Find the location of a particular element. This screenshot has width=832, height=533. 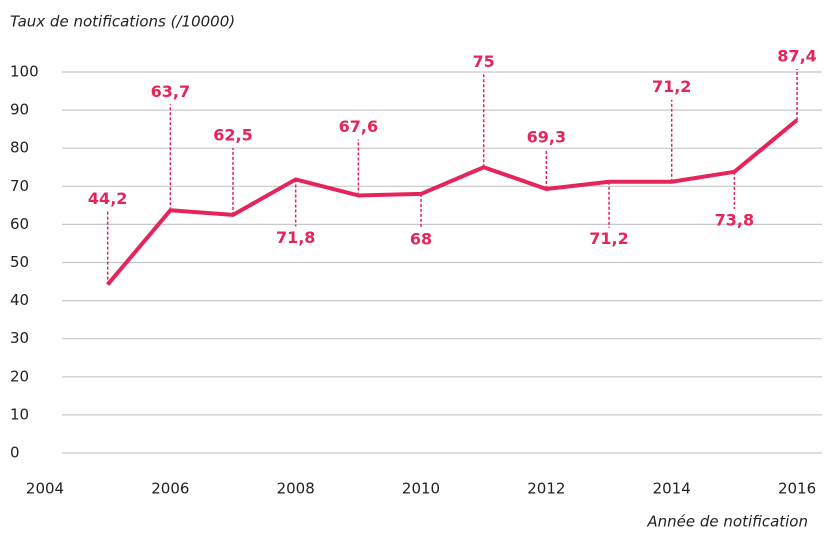

data-label: 68 is located at coordinates (421, 238).